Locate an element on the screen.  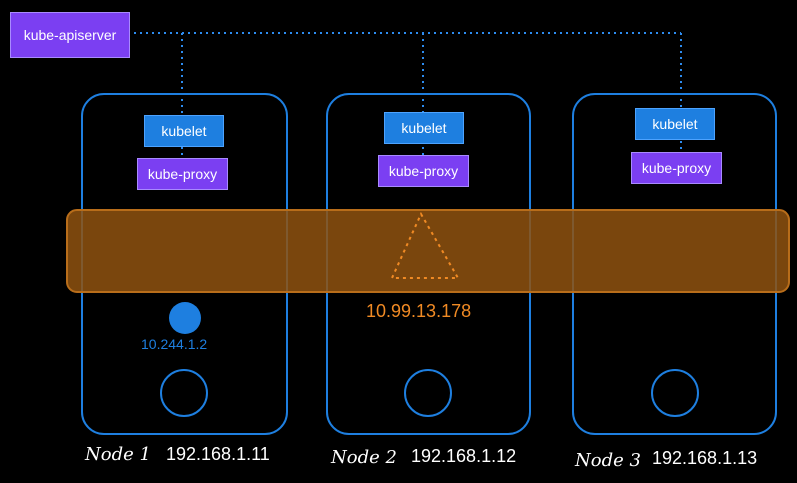
node3-kubelet-box: kubelet is located at coordinates (675, 124).